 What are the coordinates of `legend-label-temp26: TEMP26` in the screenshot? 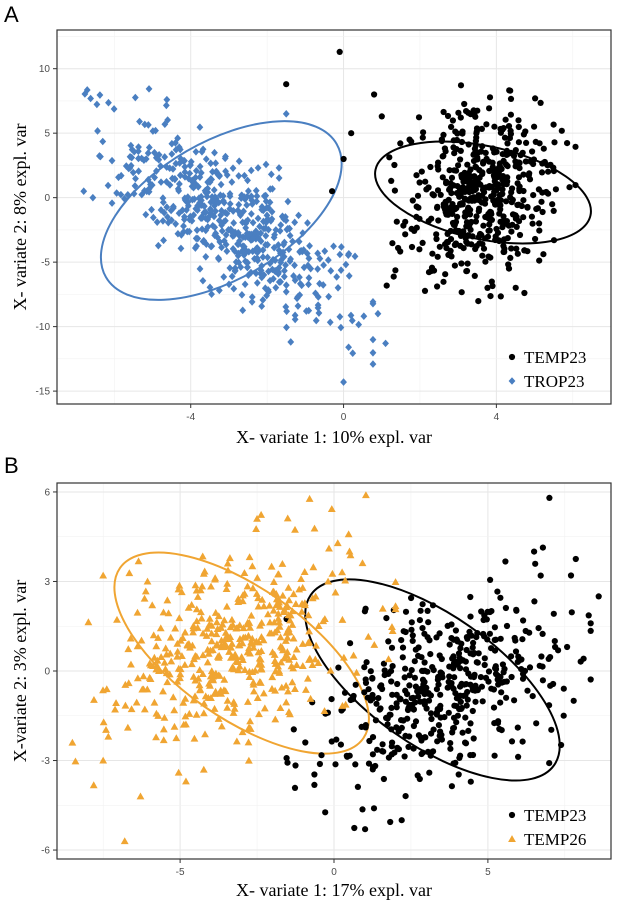 It's located at (555, 839).